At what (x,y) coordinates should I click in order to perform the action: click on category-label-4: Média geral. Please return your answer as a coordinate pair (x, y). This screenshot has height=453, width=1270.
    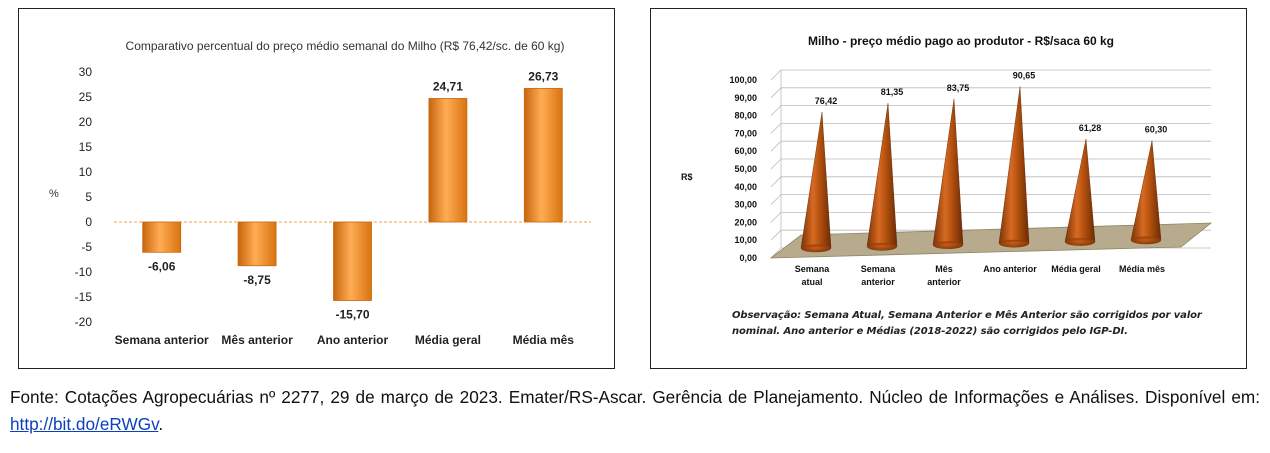
    Looking at the image, I should click on (1076, 269).